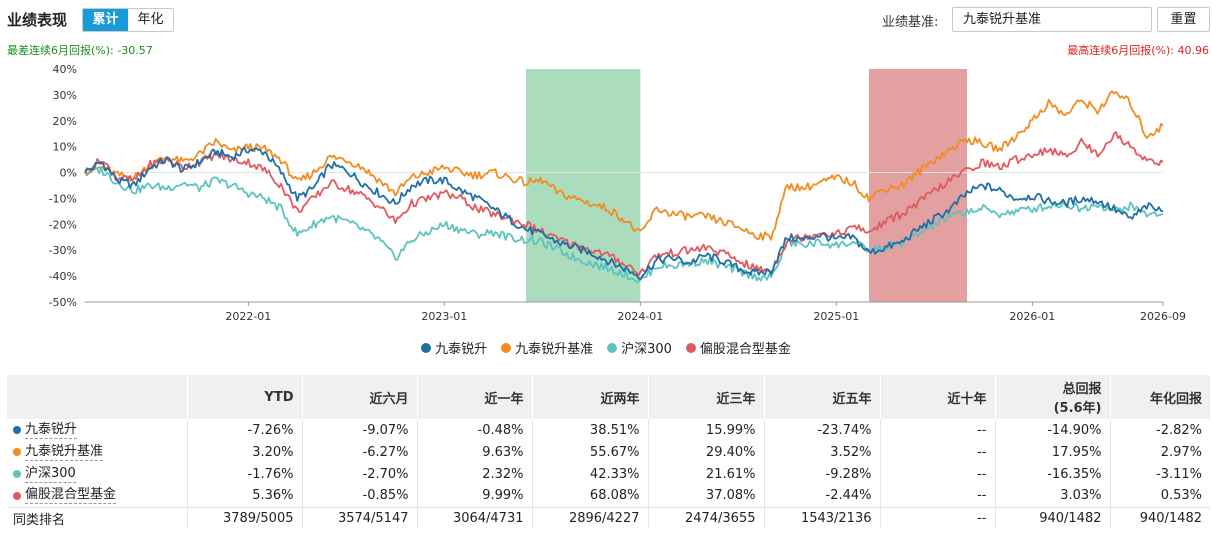 The height and width of the screenshot is (542, 1212). I want to click on legend-label: 九泰锐升, so click(461, 349).